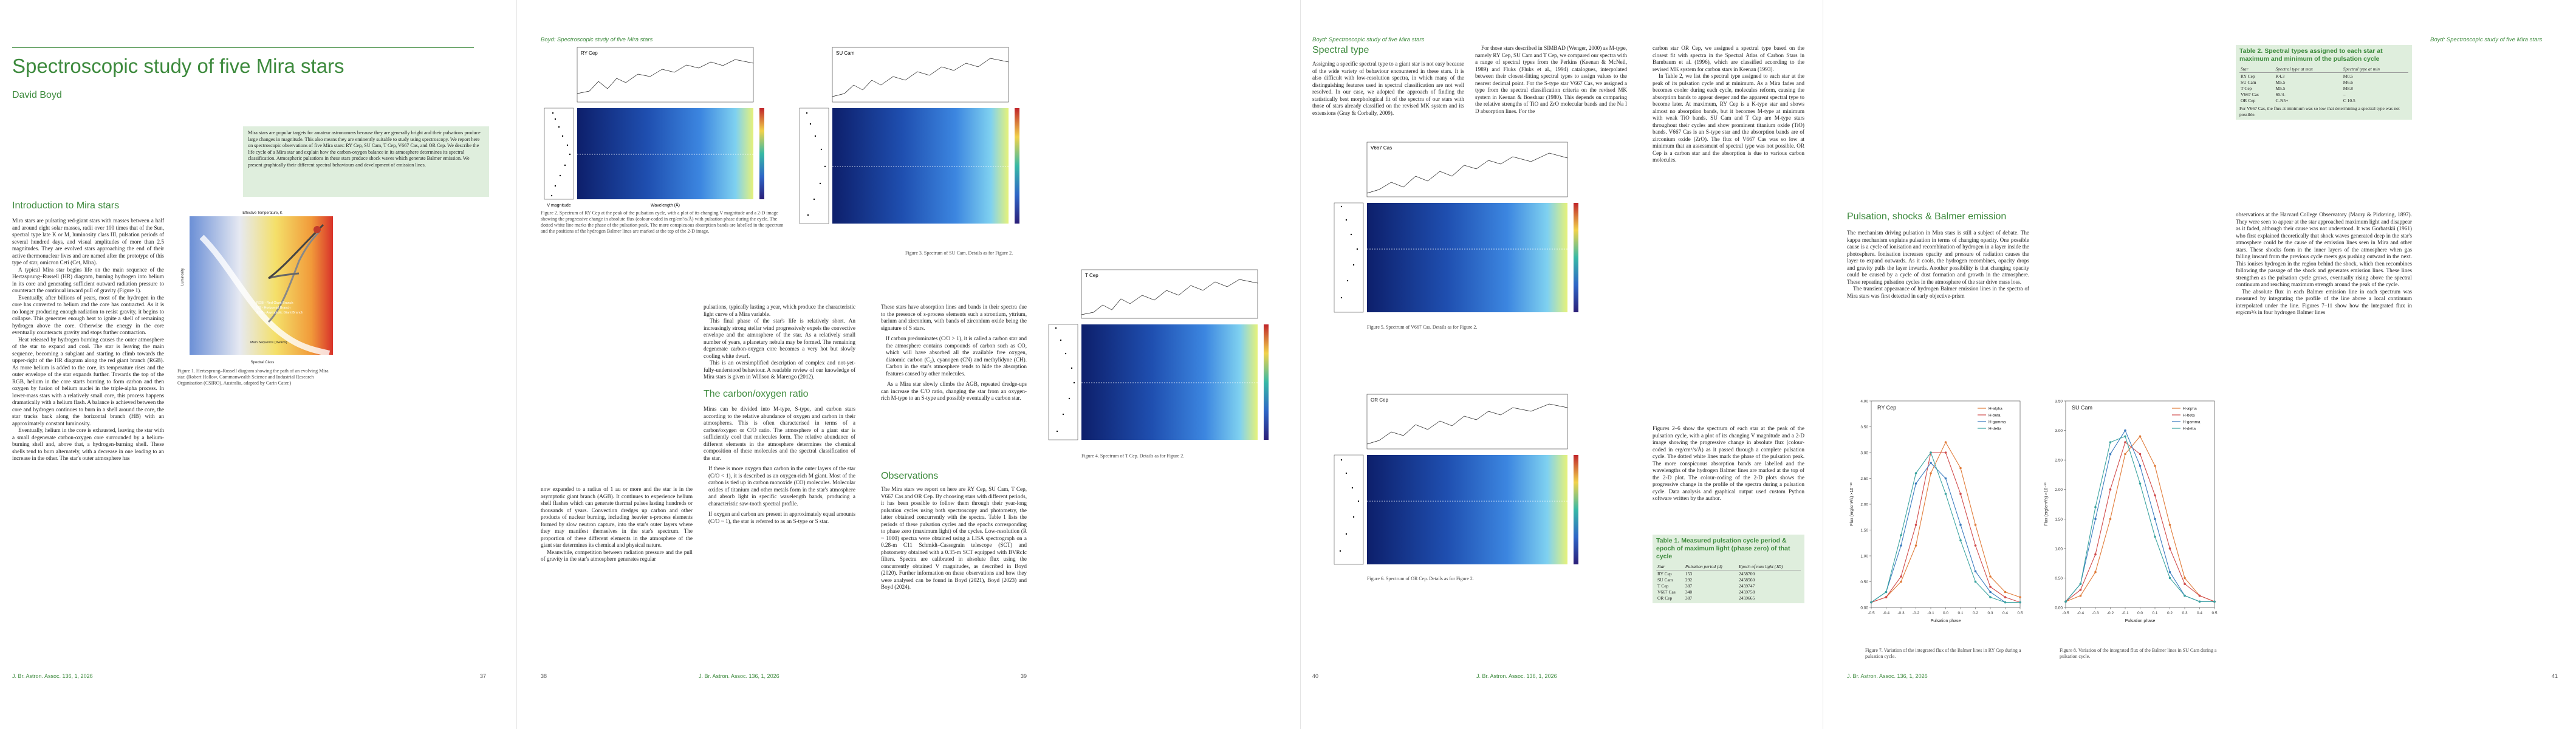 Image resolution: width=2576 pixels, height=729 pixels. Describe the element at coordinates (2059, 520) in the screenshot. I see `y-tick-label: 1.50` at that location.